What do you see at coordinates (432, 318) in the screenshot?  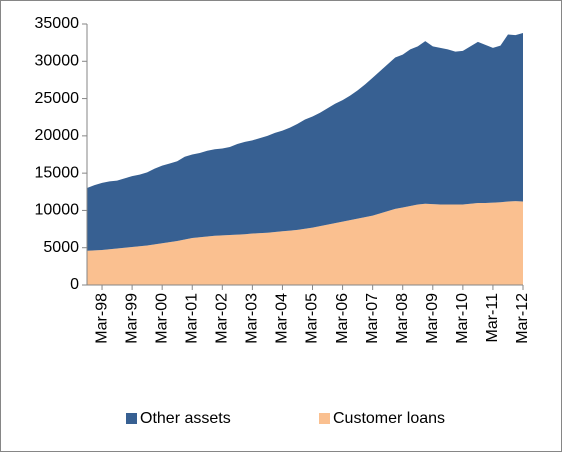 I see `x-tick-label: Mar-09` at bounding box center [432, 318].